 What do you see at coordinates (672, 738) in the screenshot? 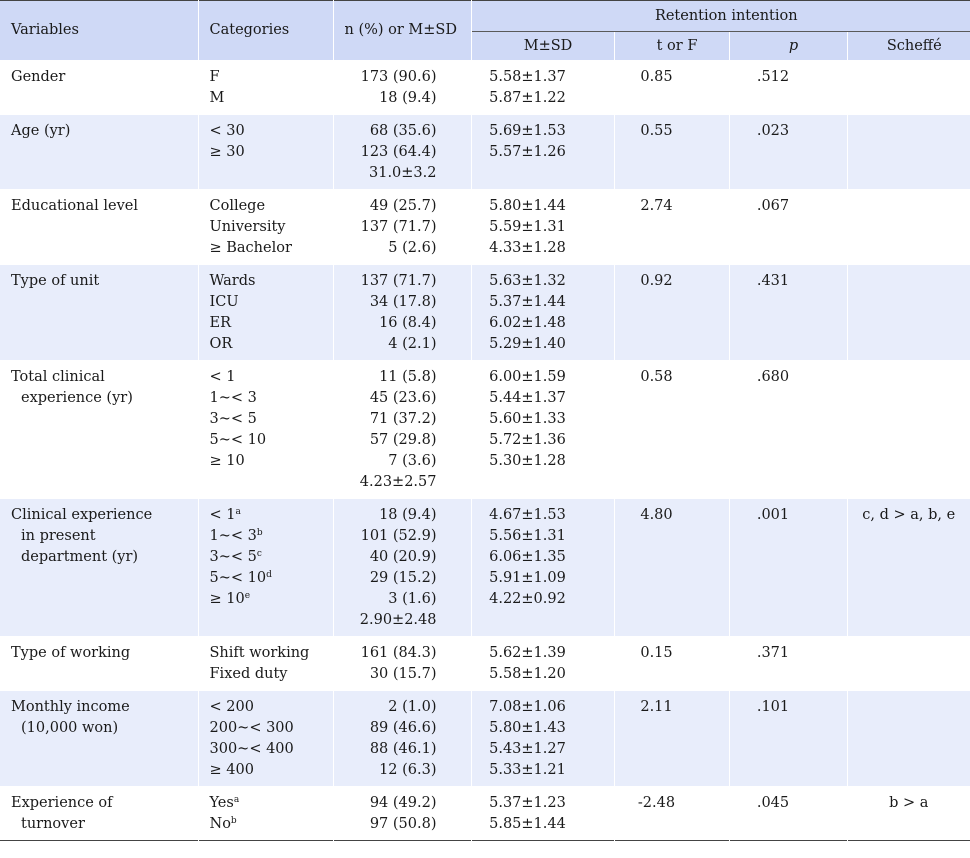
I see `t-value-cell: 2.11` at bounding box center [672, 738].